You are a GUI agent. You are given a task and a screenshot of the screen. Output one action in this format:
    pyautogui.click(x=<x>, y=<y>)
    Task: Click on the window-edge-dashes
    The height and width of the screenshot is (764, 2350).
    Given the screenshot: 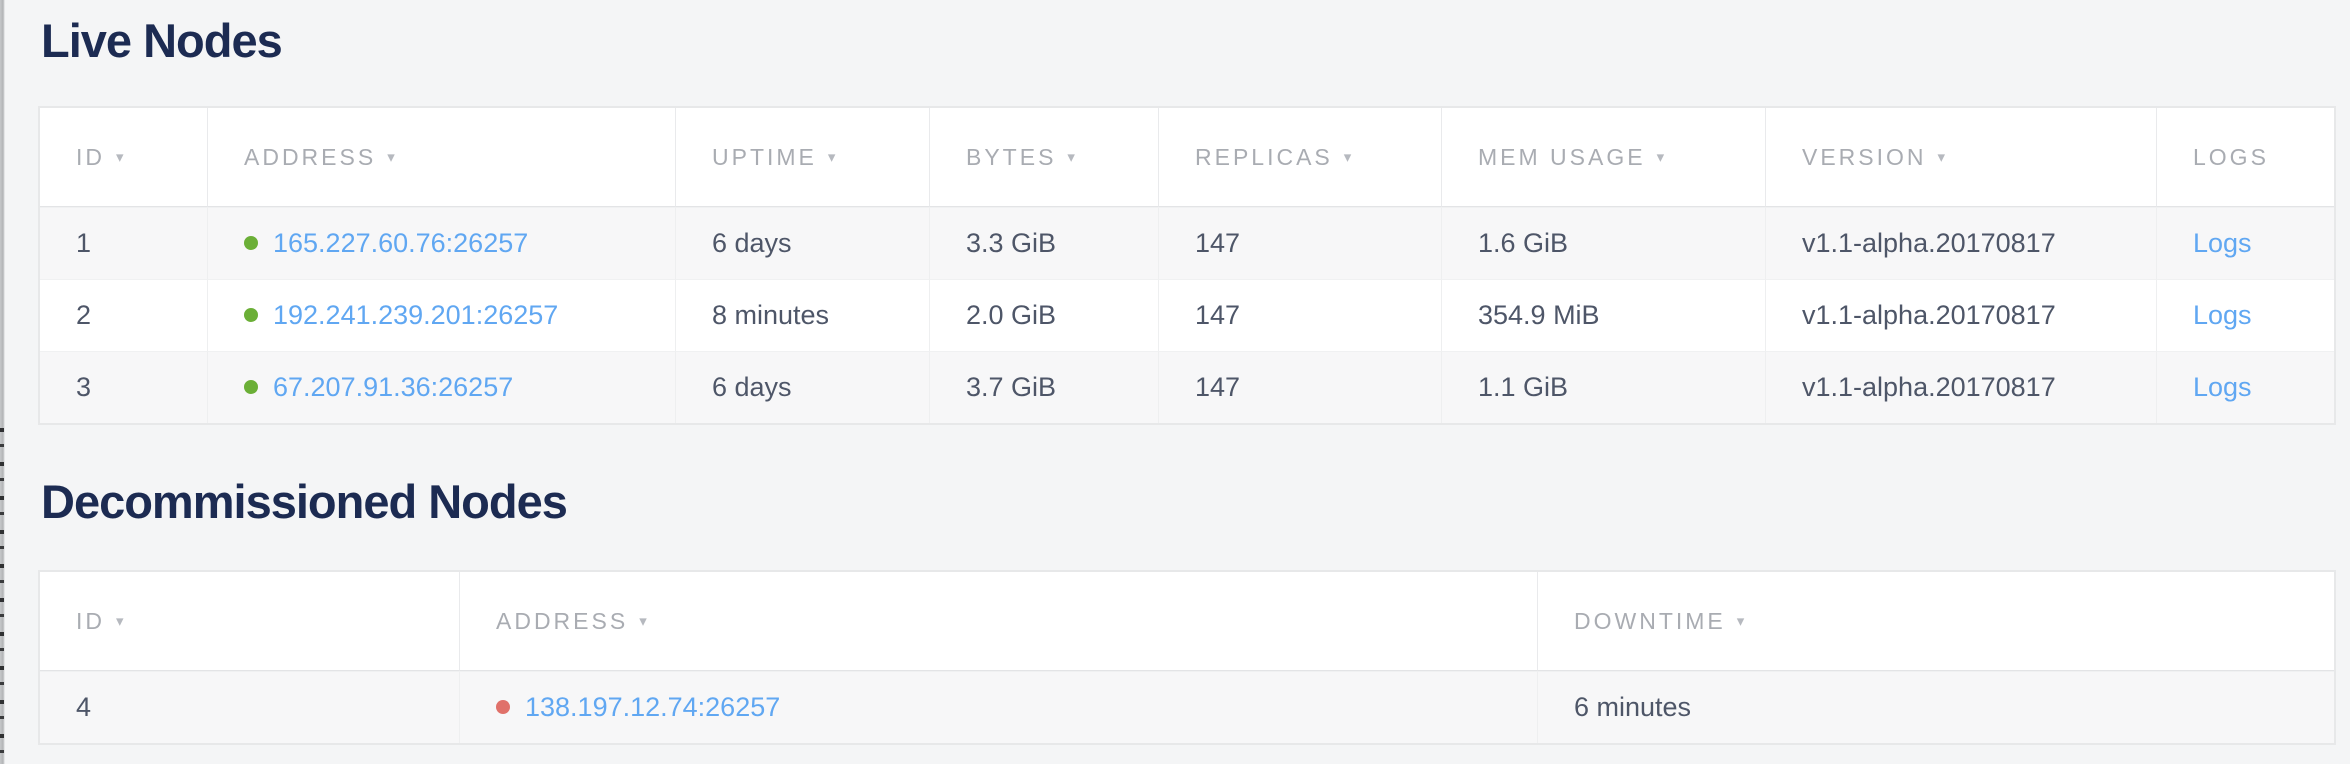 What is the action you would take?
    pyautogui.click(x=2, y=596)
    